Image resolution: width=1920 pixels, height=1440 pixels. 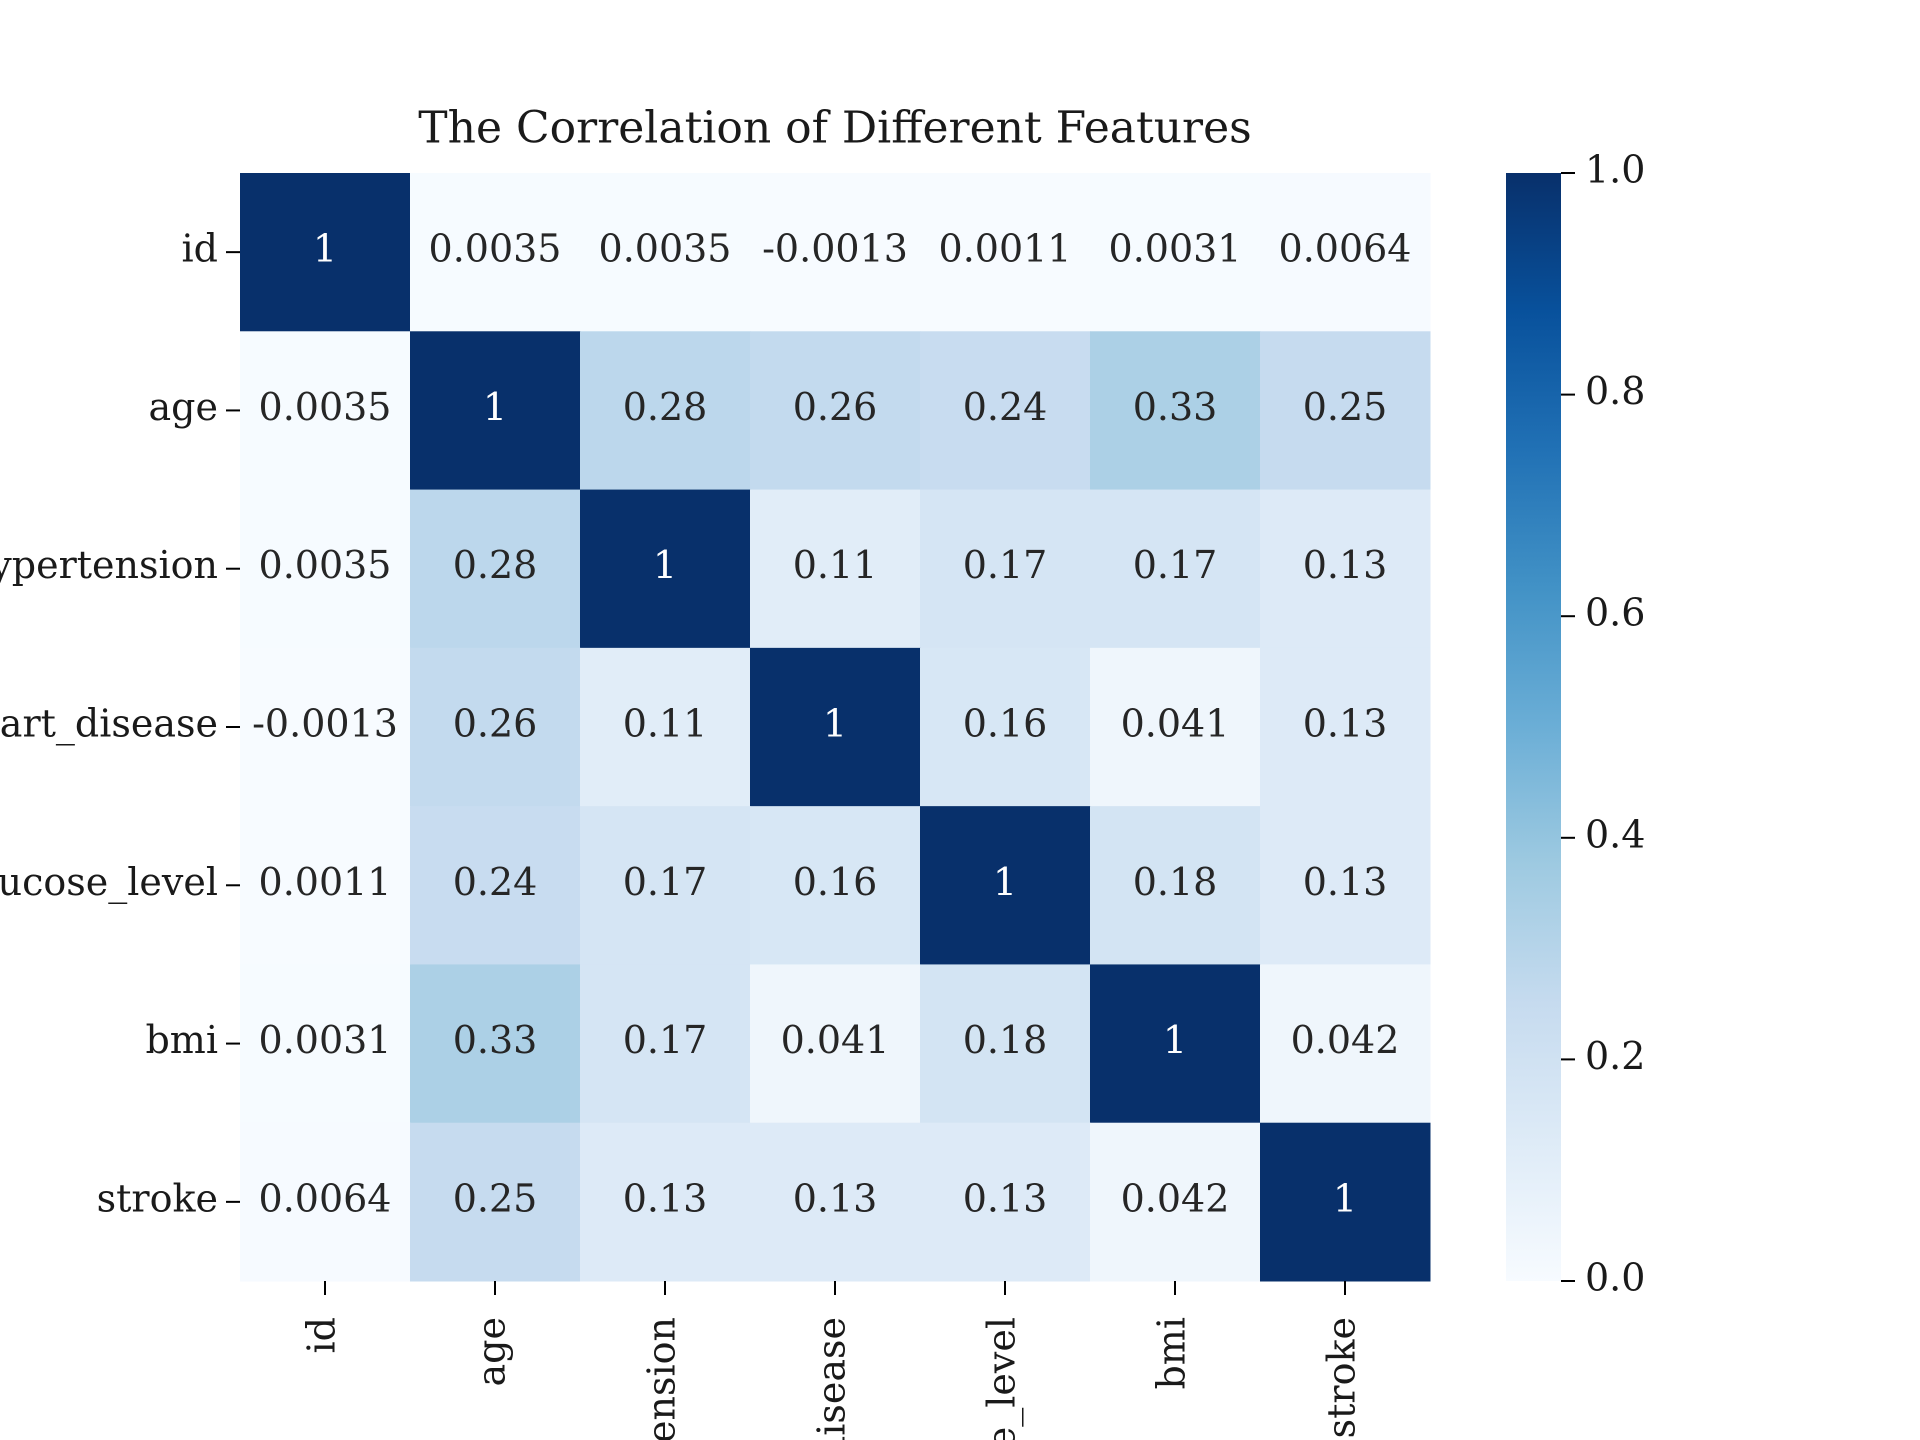 I want to click on cell-label: 0.26, so click(x=835, y=407).